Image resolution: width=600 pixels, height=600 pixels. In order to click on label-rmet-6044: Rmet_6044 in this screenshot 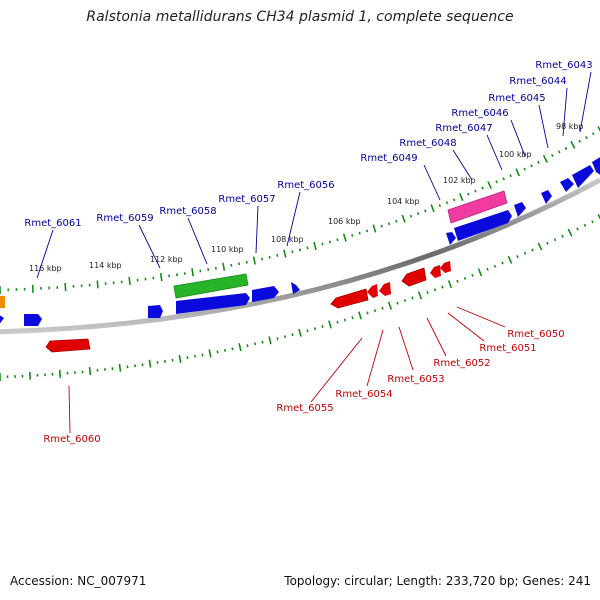, I will do `click(538, 106)`.